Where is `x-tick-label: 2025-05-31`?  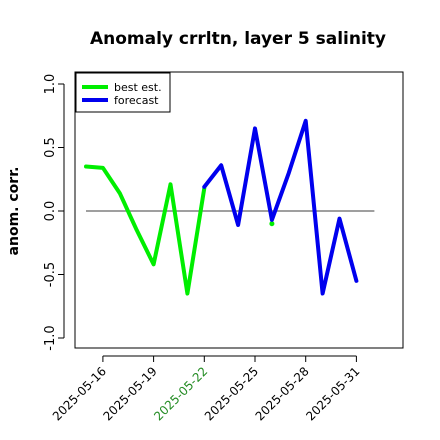 x-tick-label: 2025-05-31 is located at coordinates (332, 393).